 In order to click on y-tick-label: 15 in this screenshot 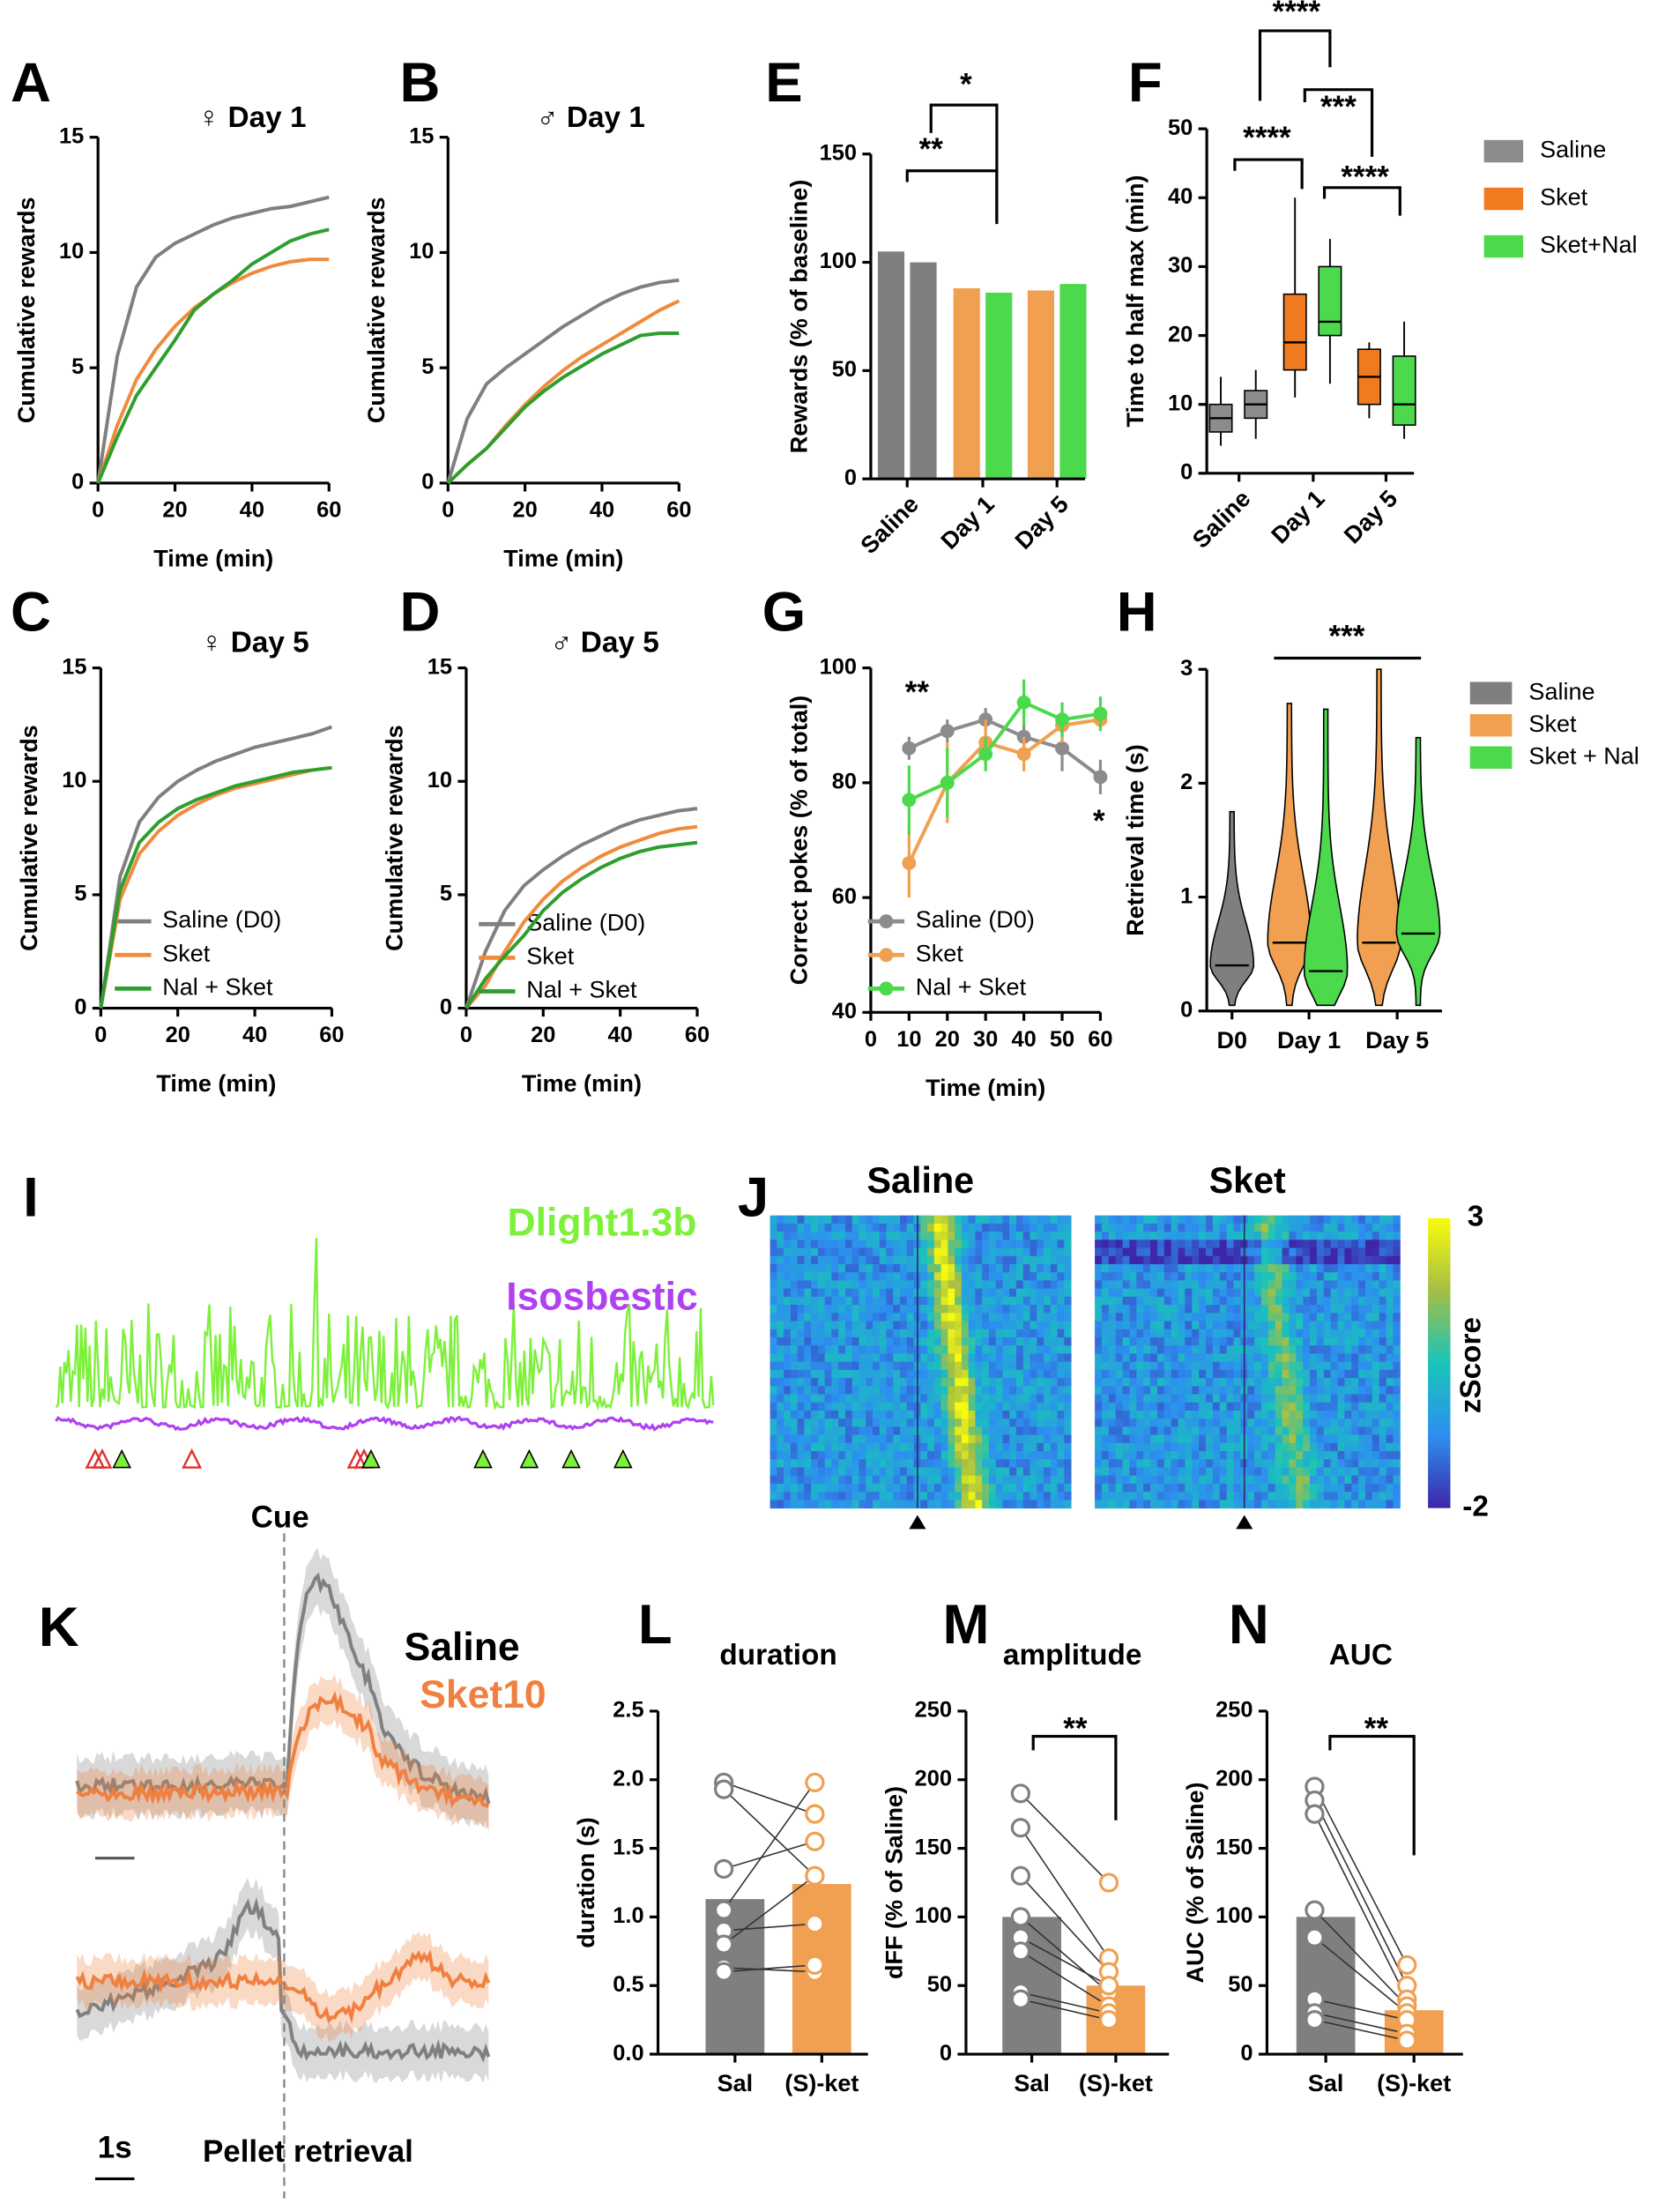, I will do `click(74, 666)`.